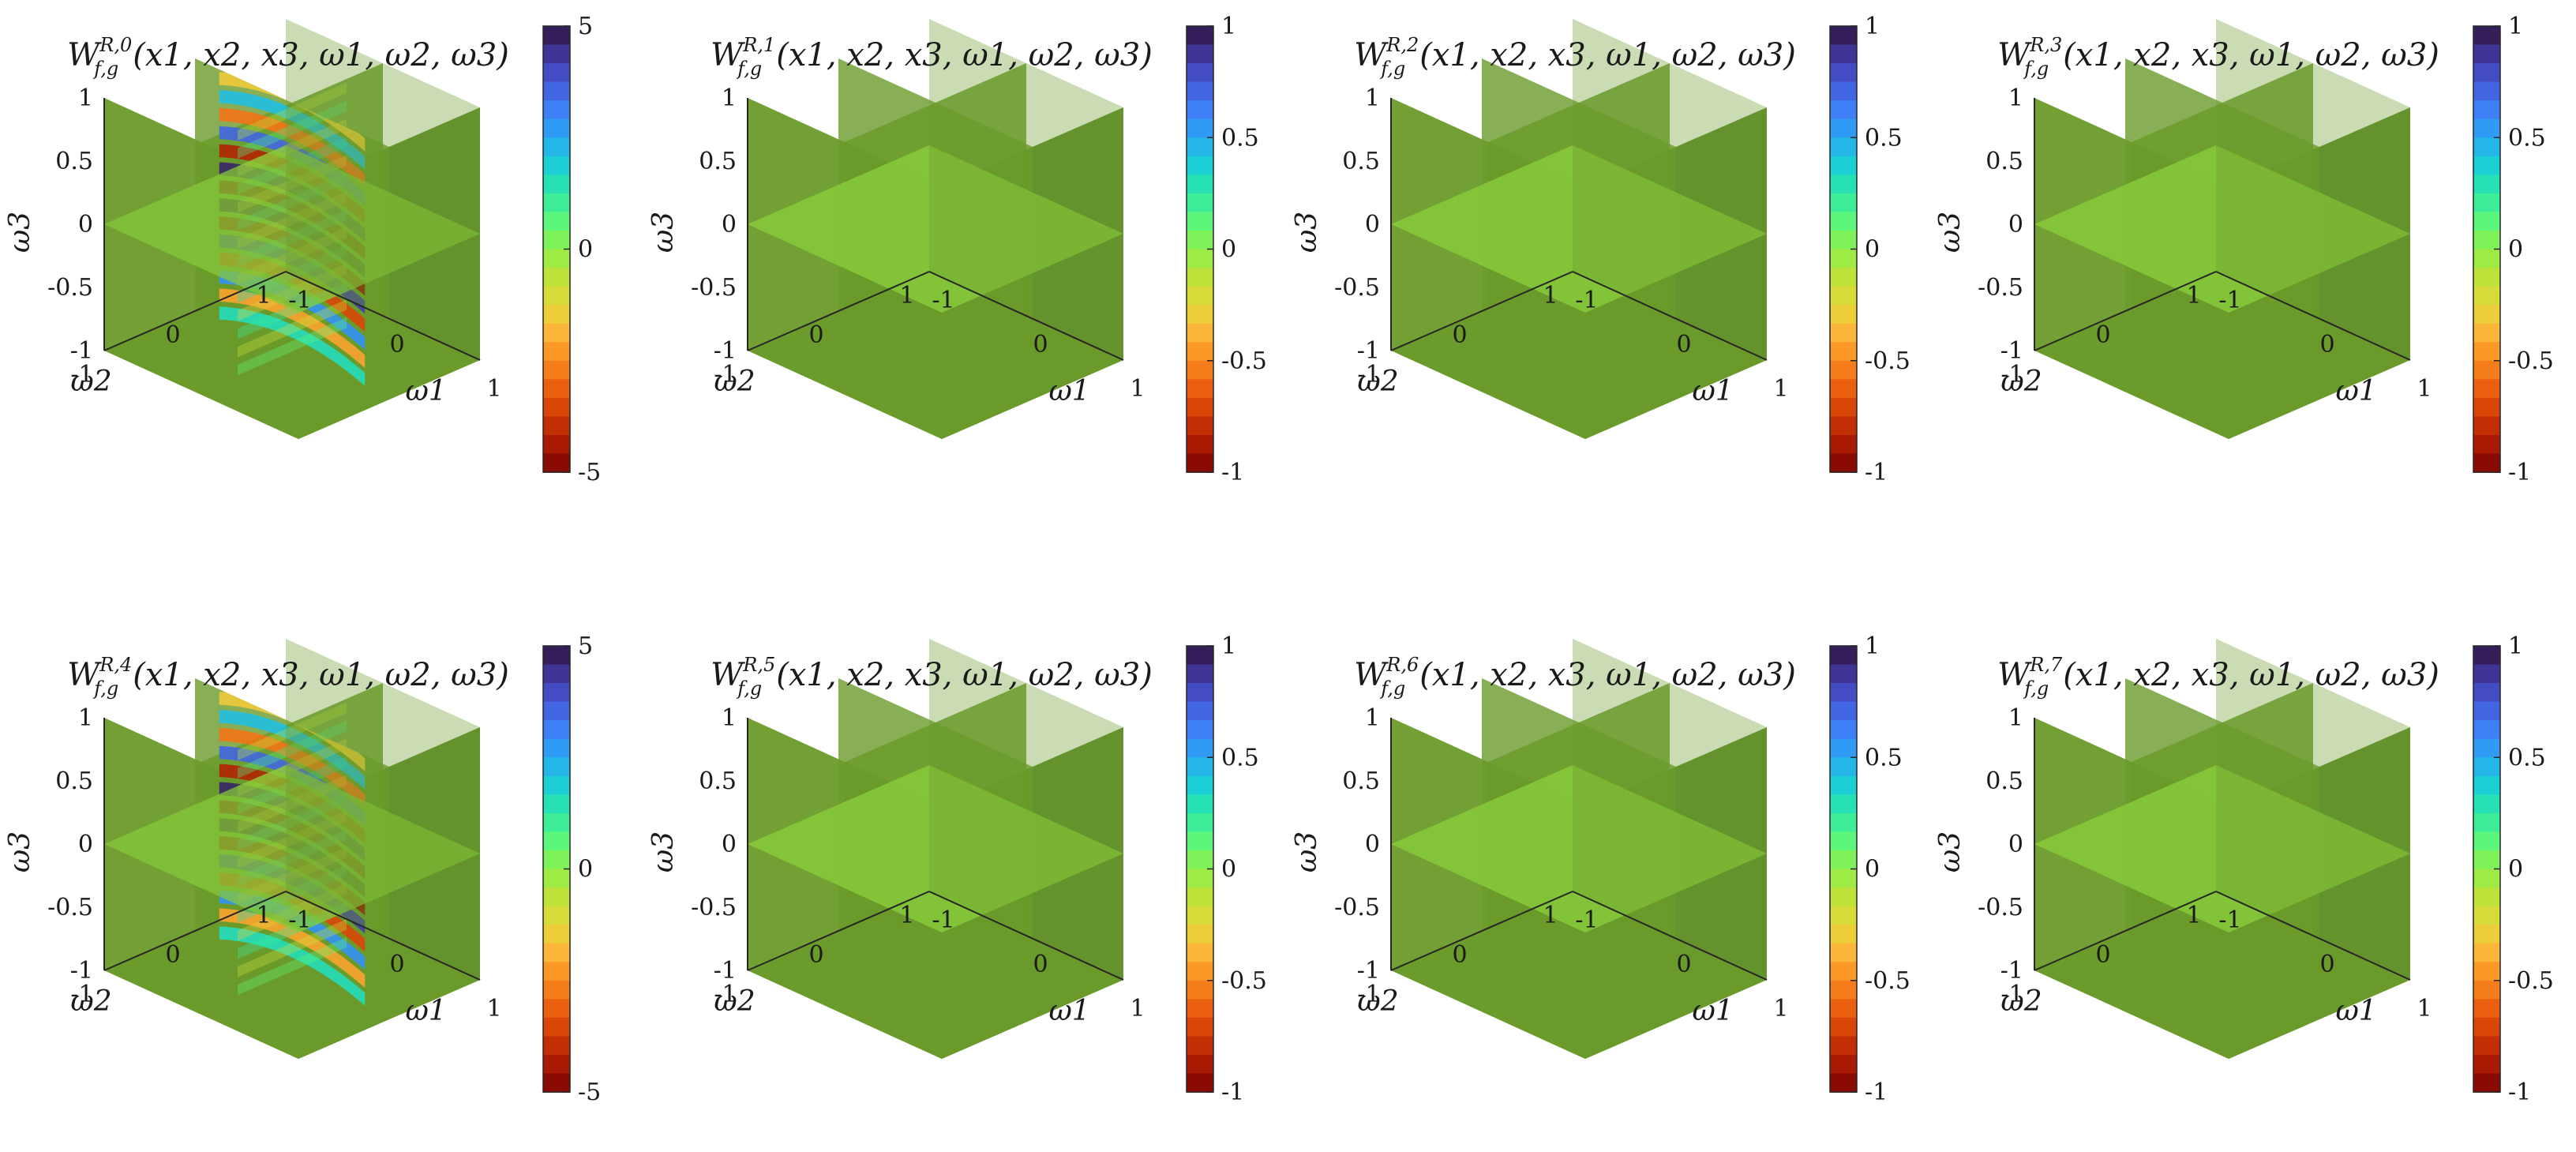 The image size is (2576, 1152). I want to click on title-superscript: R,7, so click(2046, 665).